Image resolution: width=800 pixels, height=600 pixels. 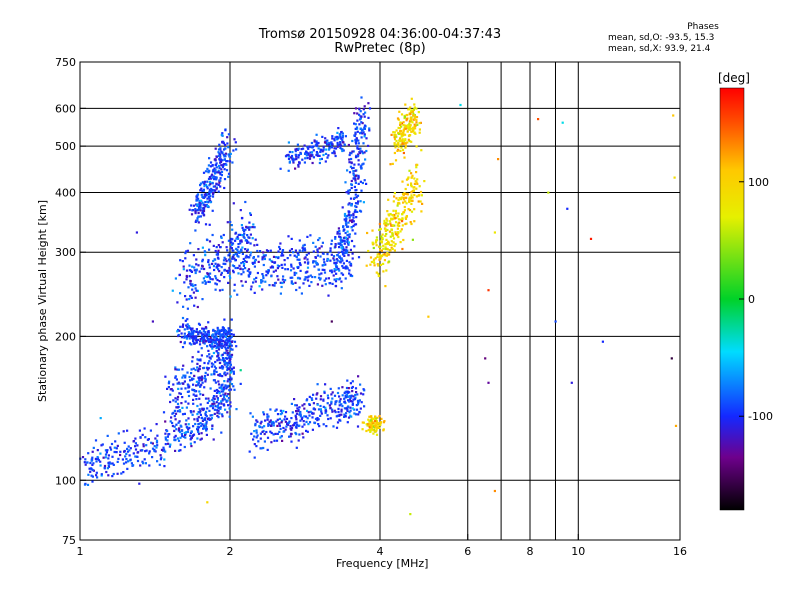 What do you see at coordinates (380, 551) in the screenshot?
I see `x-tick-label: 4` at bounding box center [380, 551].